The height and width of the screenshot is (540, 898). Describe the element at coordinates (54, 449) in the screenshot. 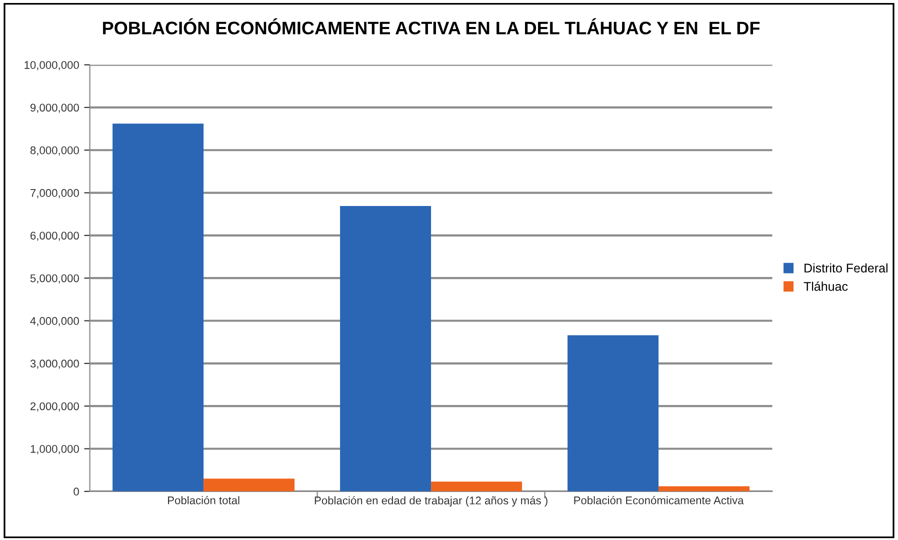

I see `y-tick-label: 1,000,000` at that location.